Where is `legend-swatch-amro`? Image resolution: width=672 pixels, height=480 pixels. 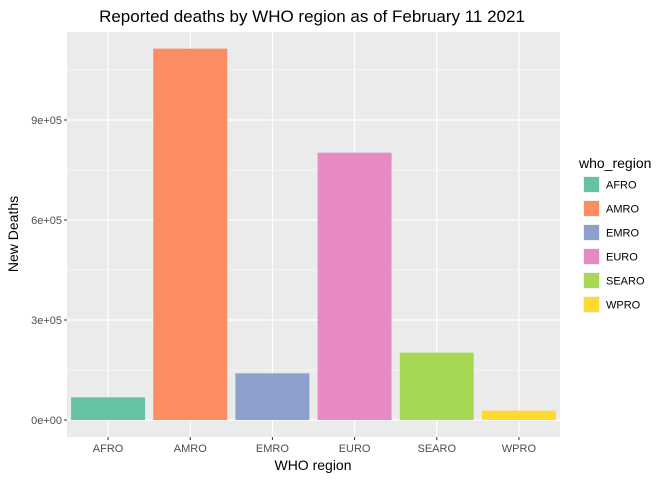 legend-swatch-amro is located at coordinates (591, 208).